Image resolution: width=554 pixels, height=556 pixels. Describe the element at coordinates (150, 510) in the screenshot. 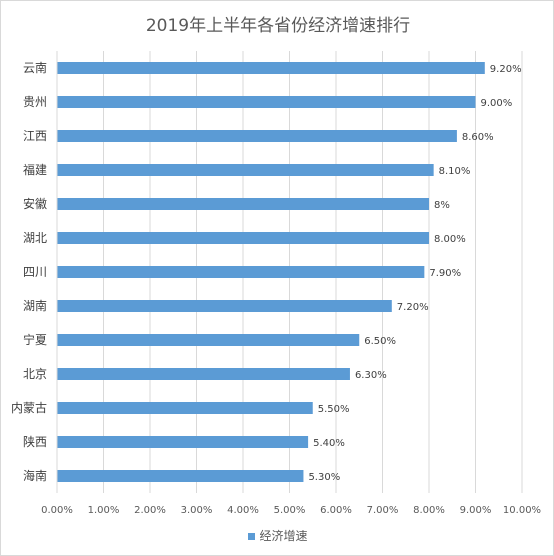

I see `x-tick-label: 2.00%` at that location.